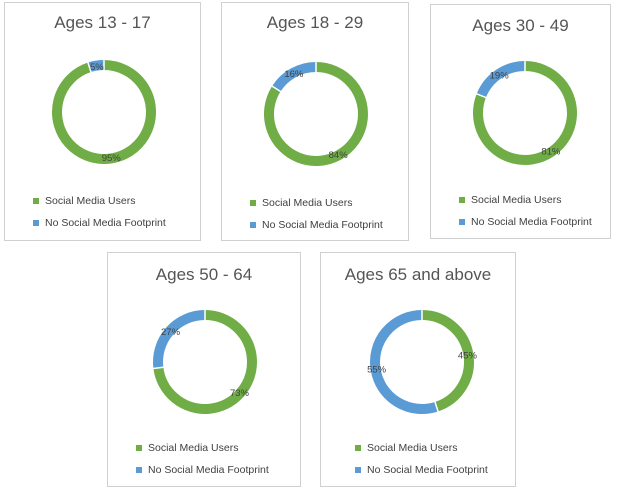  I want to click on slice-data-label: 45%, so click(468, 355).